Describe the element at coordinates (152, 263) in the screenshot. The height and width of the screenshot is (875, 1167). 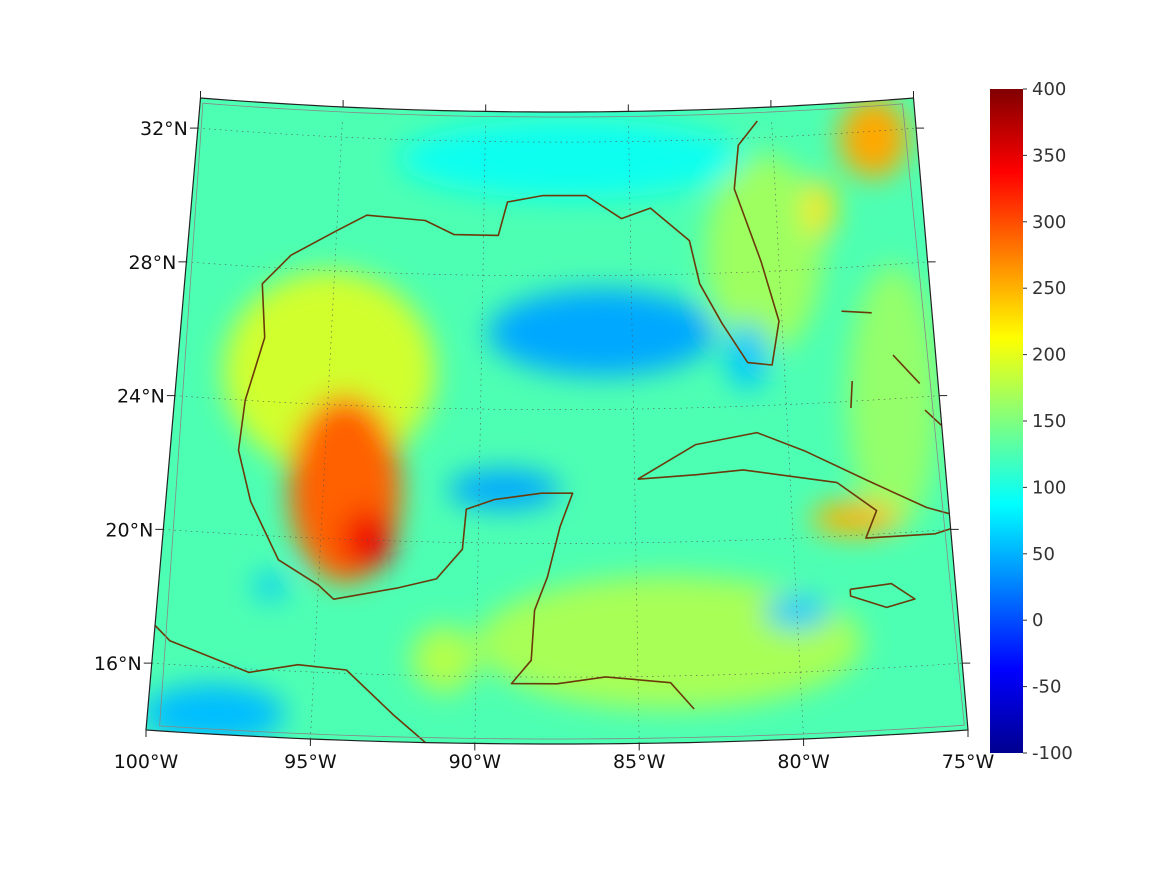
I see `latitude-label: 28°N` at that location.